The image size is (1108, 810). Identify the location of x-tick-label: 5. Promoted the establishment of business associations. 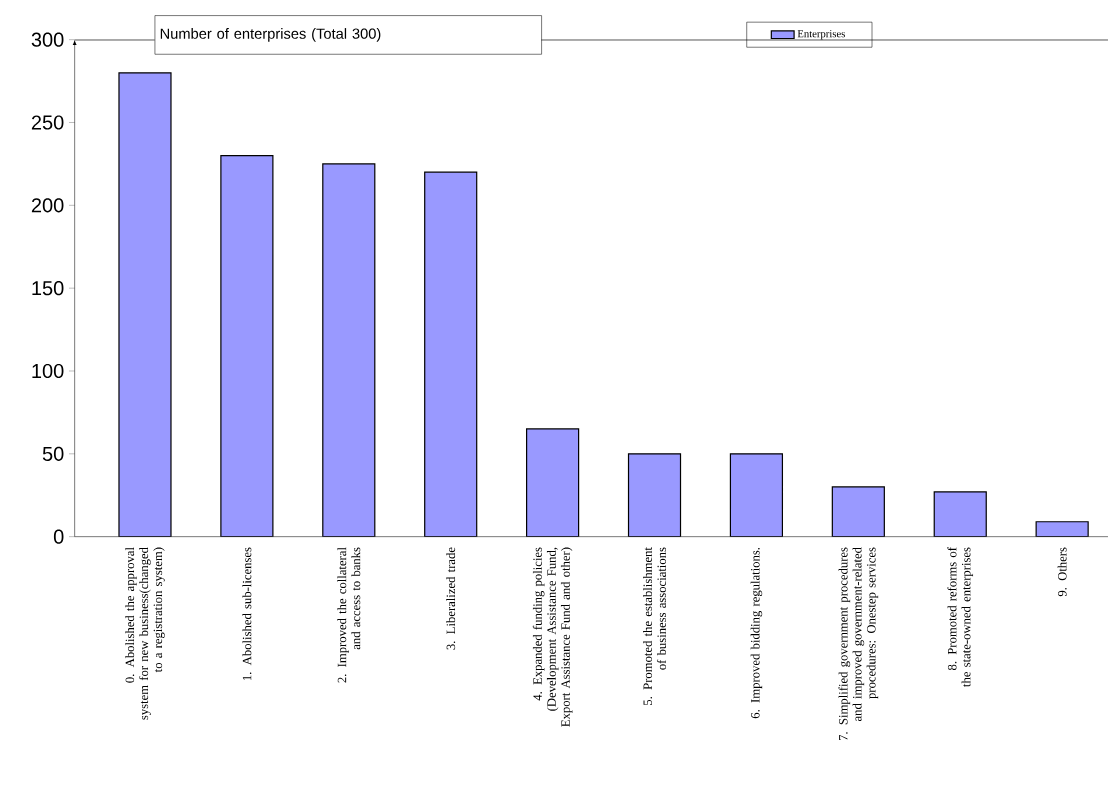
(654, 626).